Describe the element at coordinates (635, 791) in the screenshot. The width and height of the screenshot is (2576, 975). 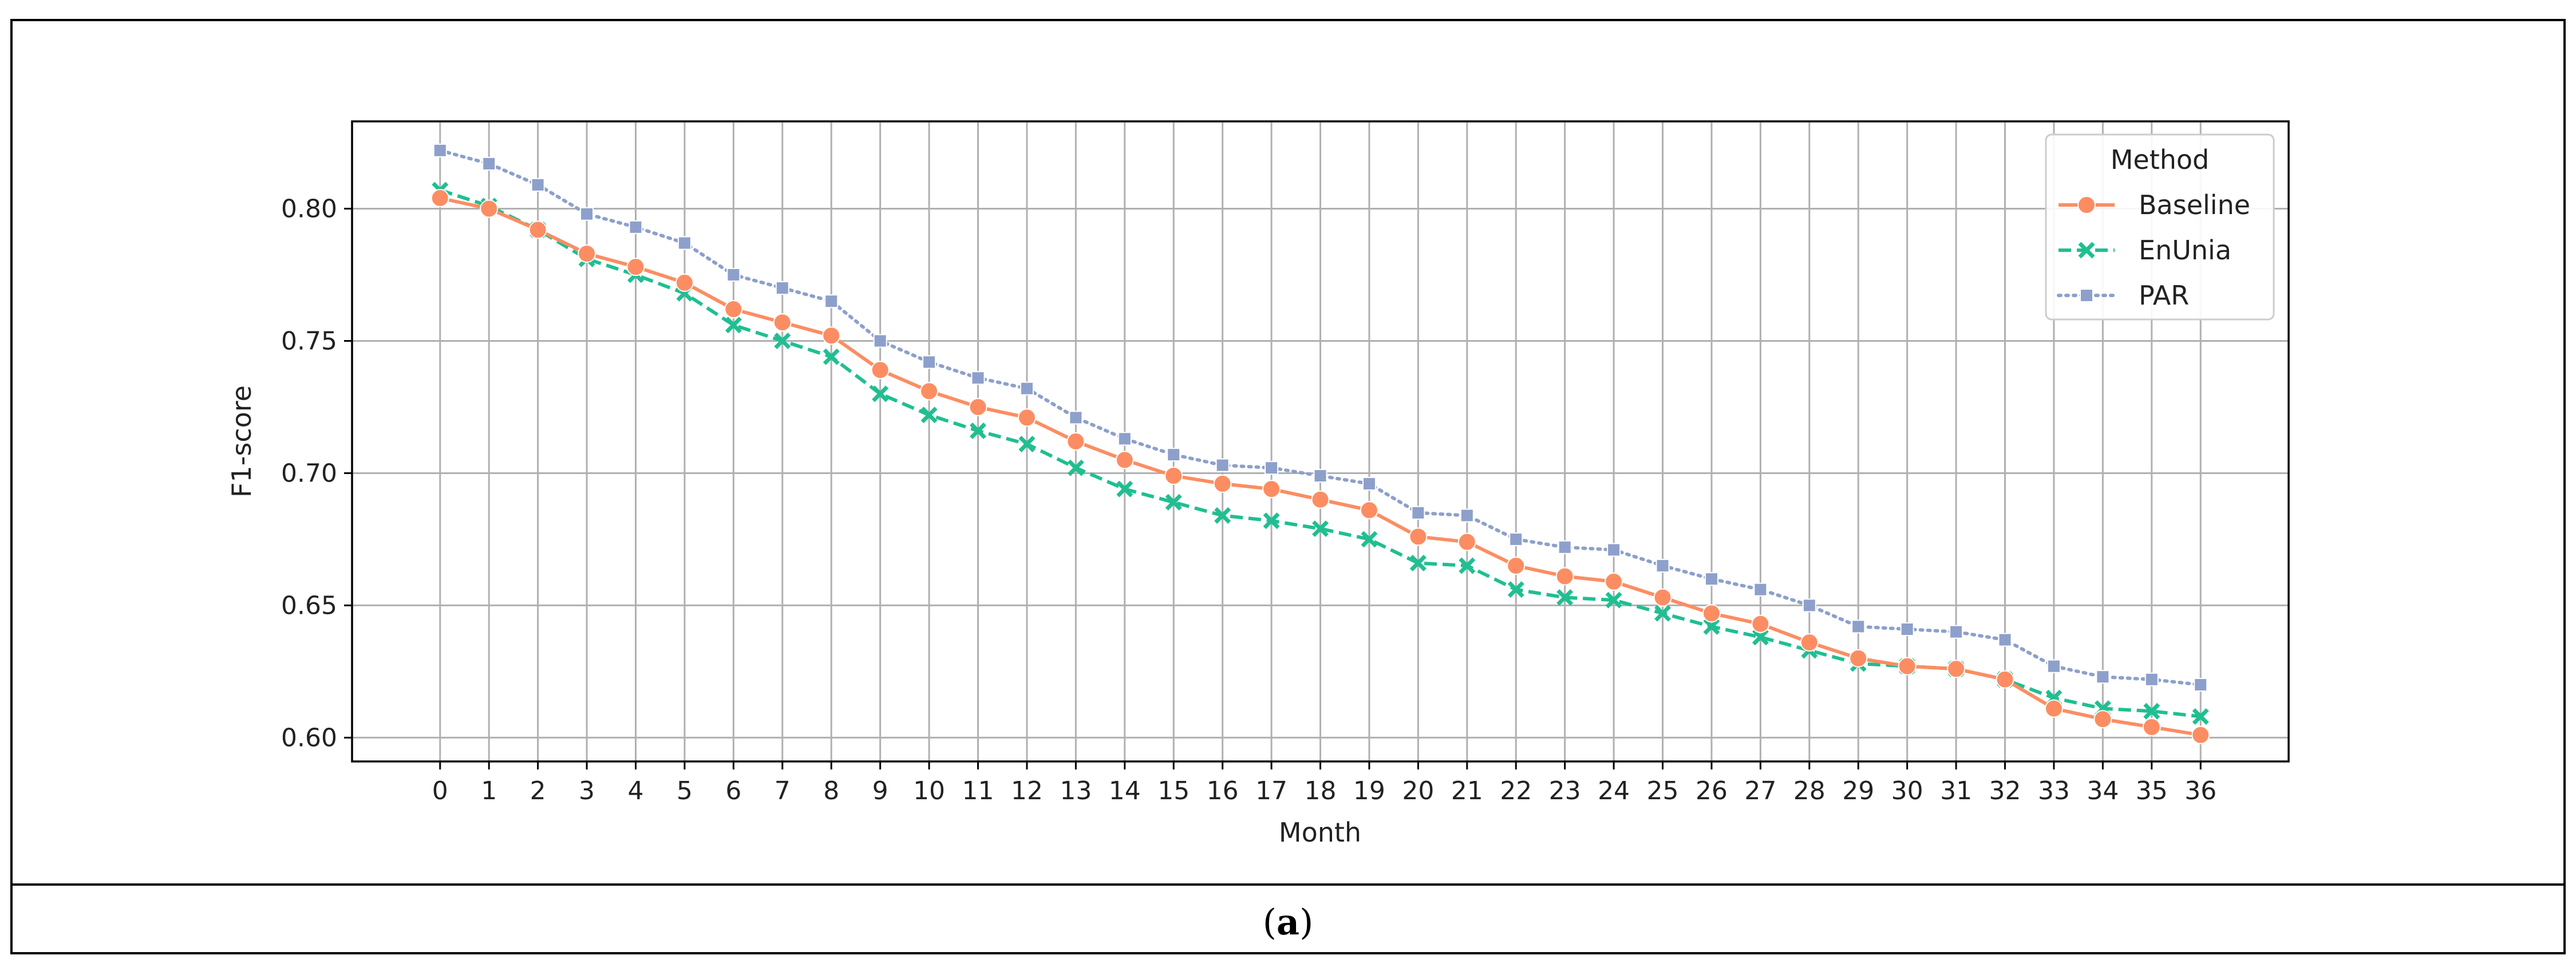
I see `x-tick-label: 4` at that location.